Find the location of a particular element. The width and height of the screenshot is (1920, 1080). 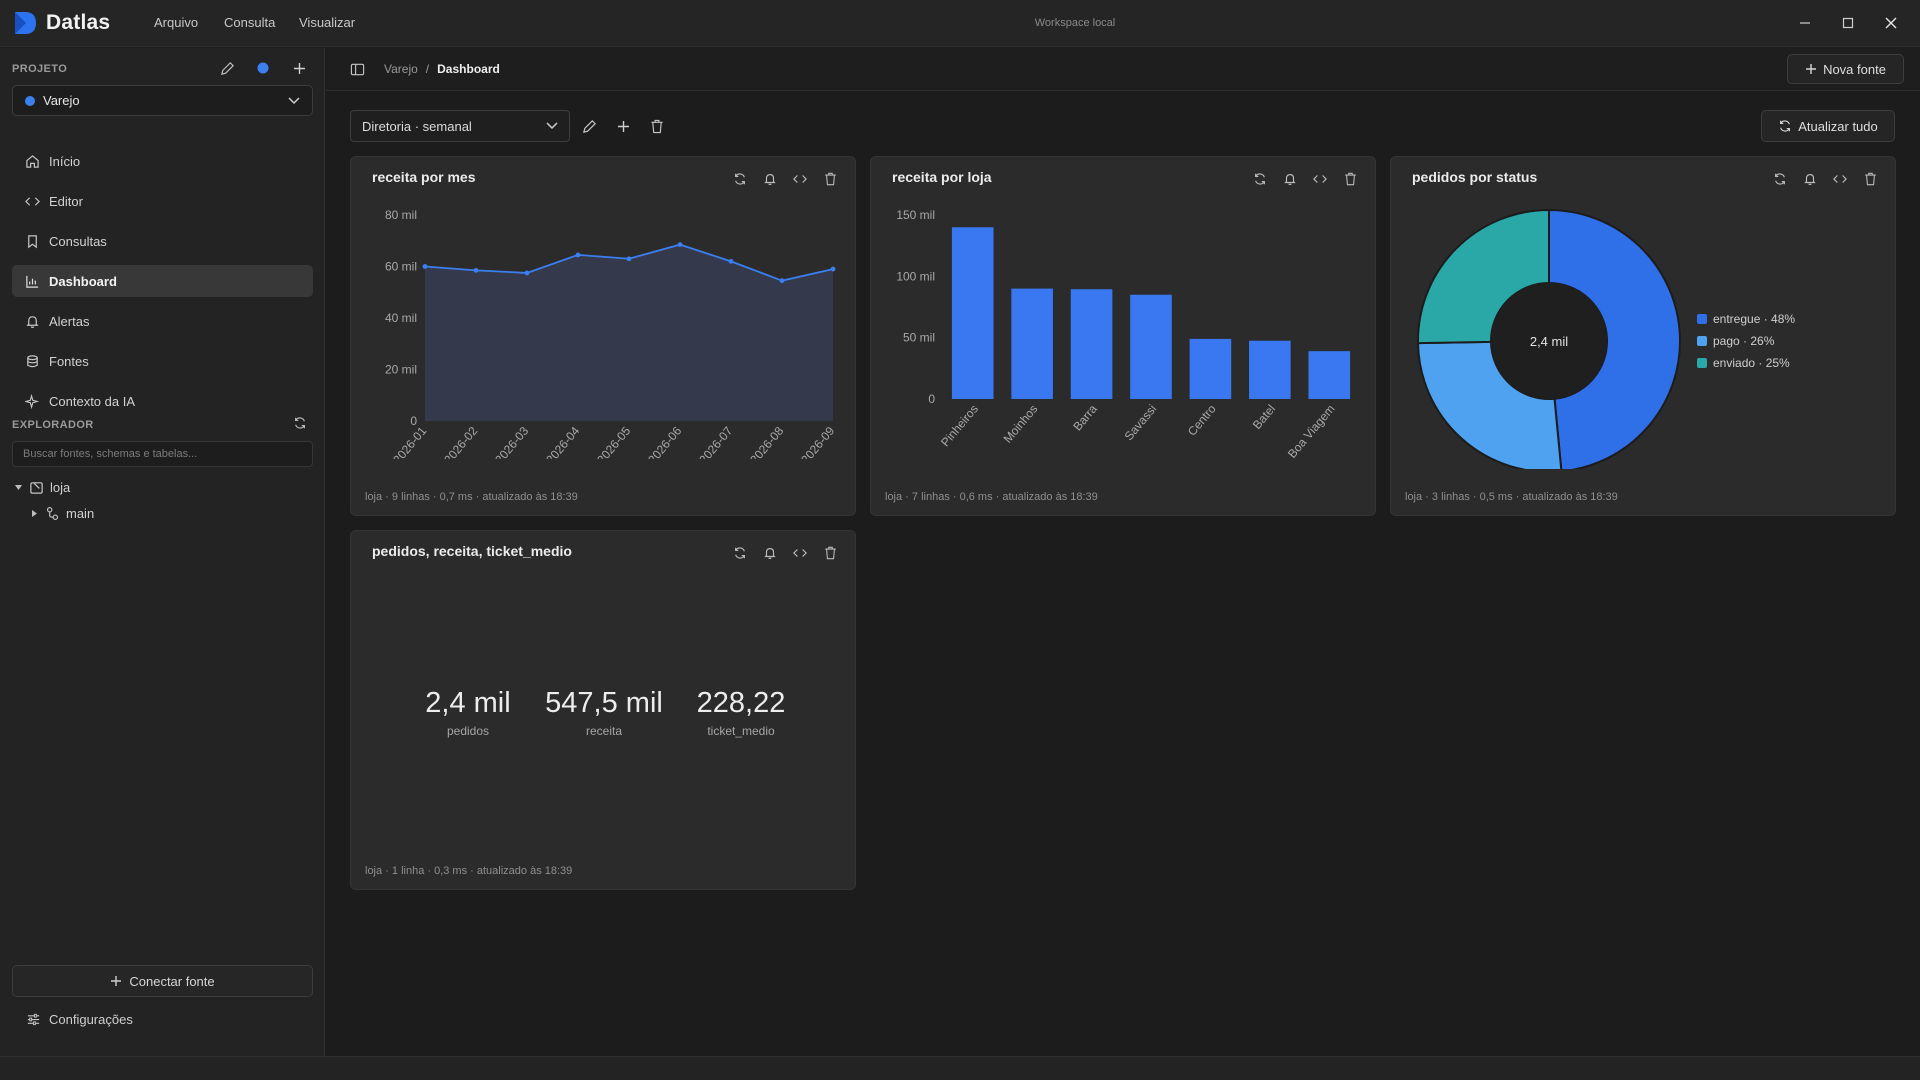

new-source-button: Nova fonte is located at coordinates (1845, 69).